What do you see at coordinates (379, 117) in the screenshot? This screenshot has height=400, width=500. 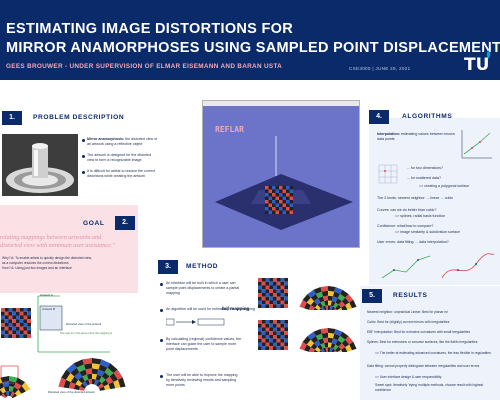 I see `section-number-algorithms: 4.` at bounding box center [379, 117].